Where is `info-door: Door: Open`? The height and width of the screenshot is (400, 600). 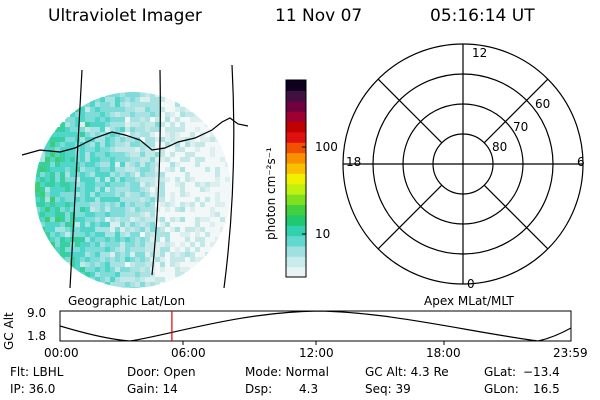 info-door: Door: Open is located at coordinates (161, 372).